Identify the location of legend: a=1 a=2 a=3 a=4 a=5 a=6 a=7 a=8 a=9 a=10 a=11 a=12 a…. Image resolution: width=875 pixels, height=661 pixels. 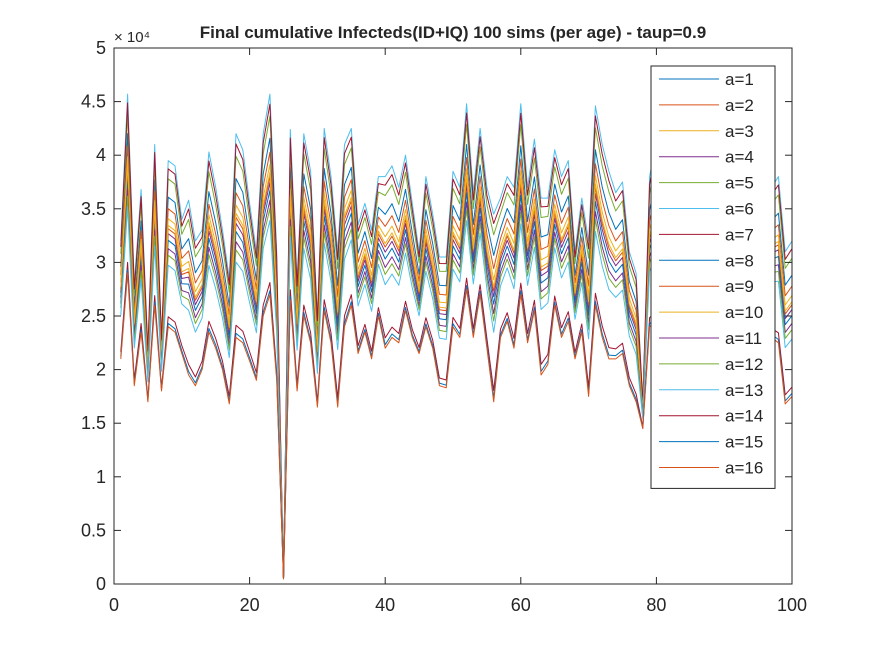
(713, 277).